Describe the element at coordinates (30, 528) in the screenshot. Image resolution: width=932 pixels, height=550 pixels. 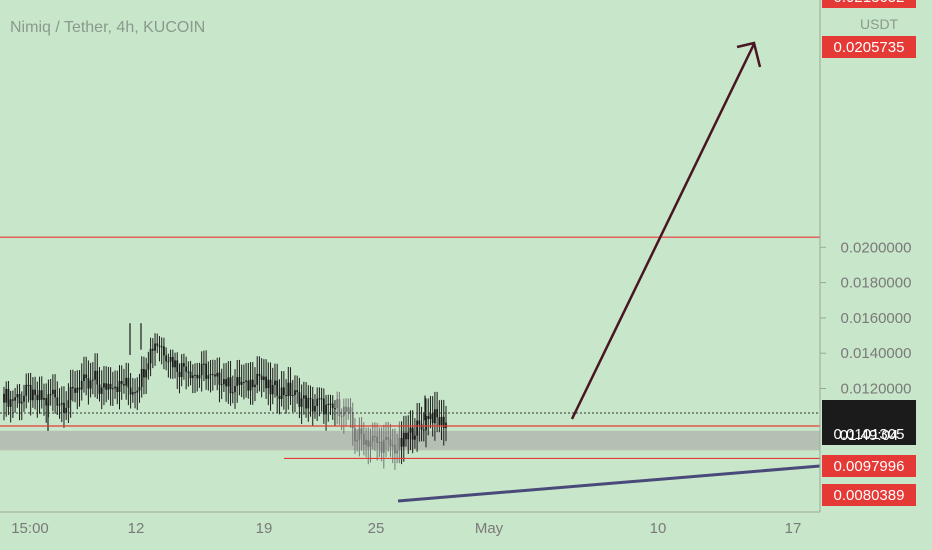
I see `time-tick-label: 15:00` at that location.